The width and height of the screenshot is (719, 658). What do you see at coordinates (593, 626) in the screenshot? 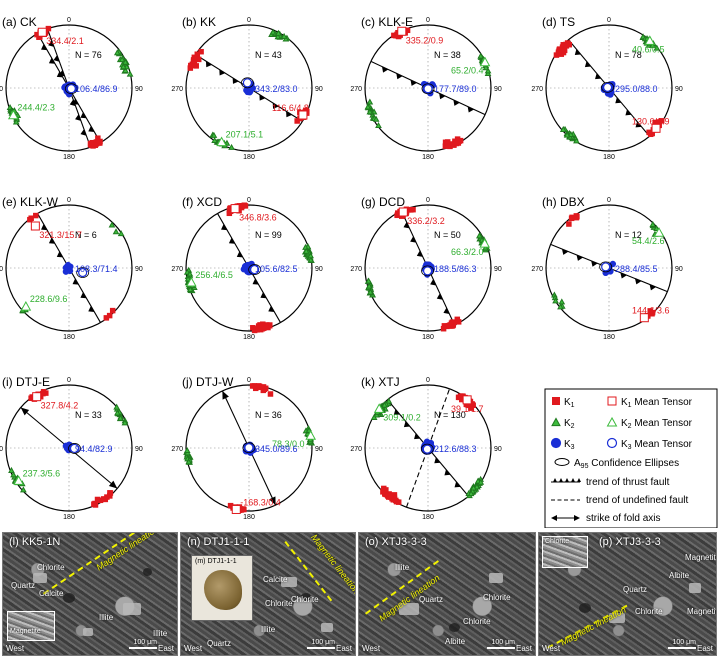
I see `magnetic-lineation-label: Magnetic lineation` at bounding box center [593, 626].